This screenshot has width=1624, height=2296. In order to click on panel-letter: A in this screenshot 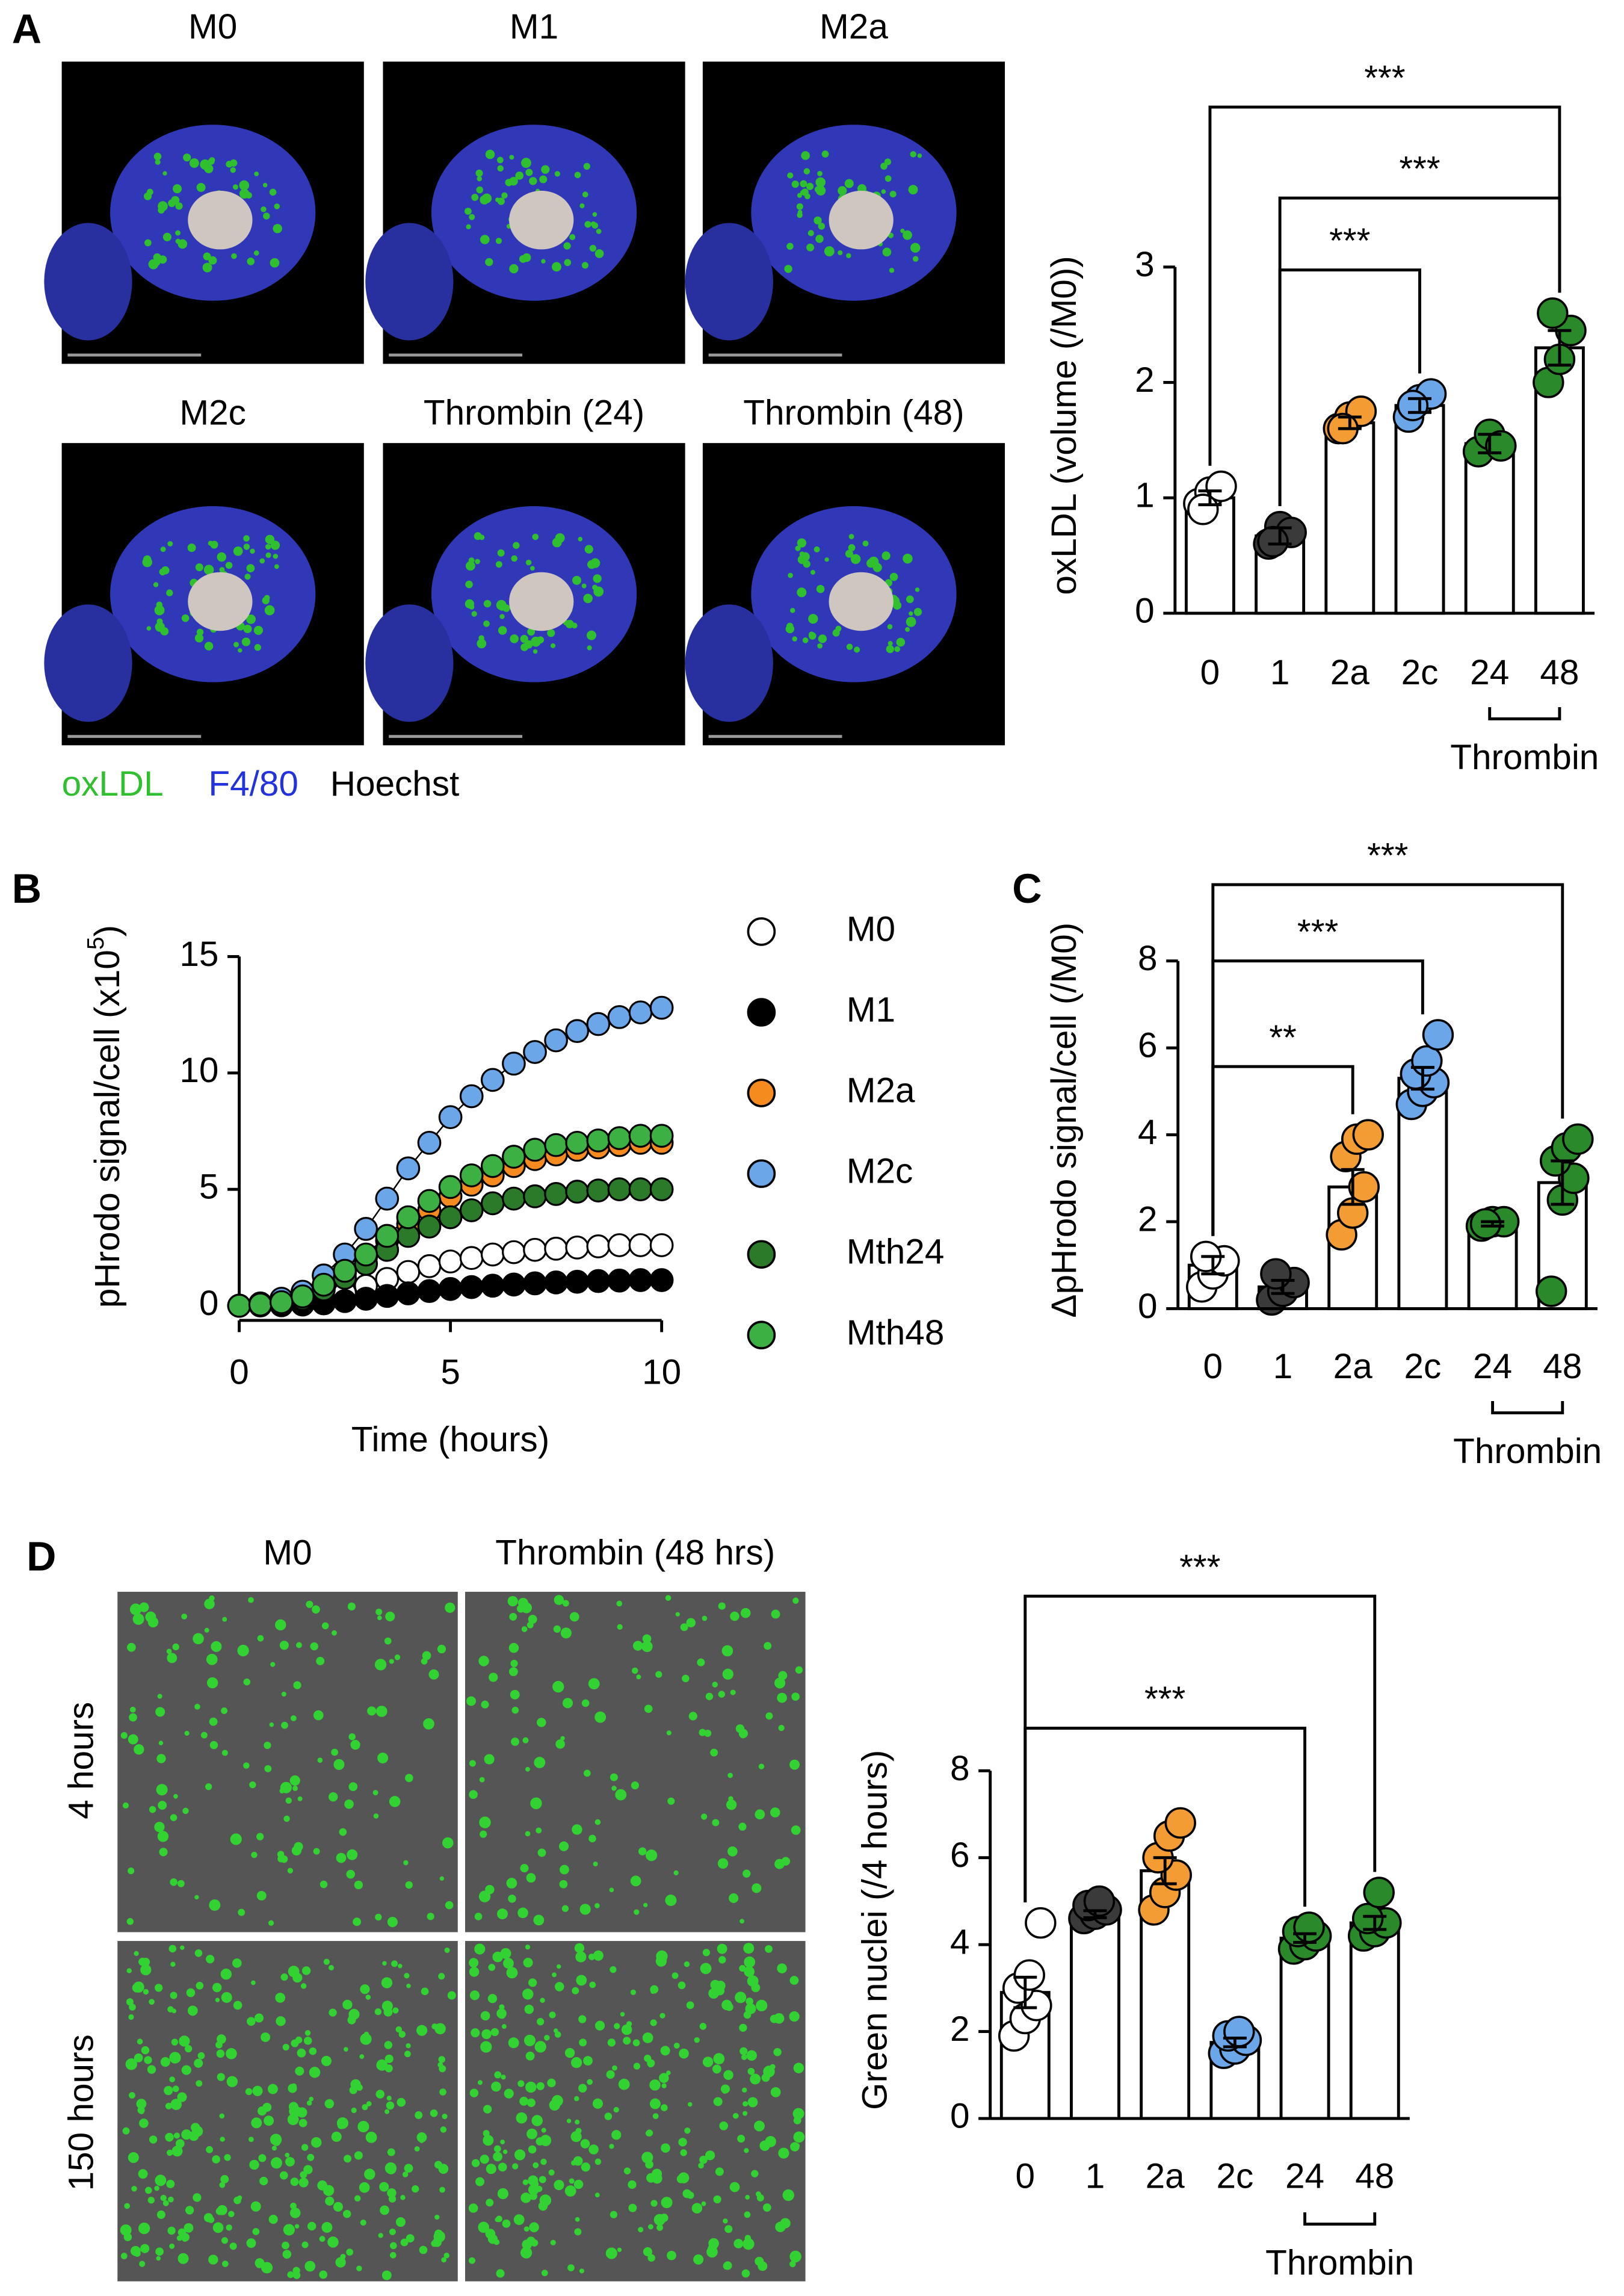, I will do `click(27, 29)`.